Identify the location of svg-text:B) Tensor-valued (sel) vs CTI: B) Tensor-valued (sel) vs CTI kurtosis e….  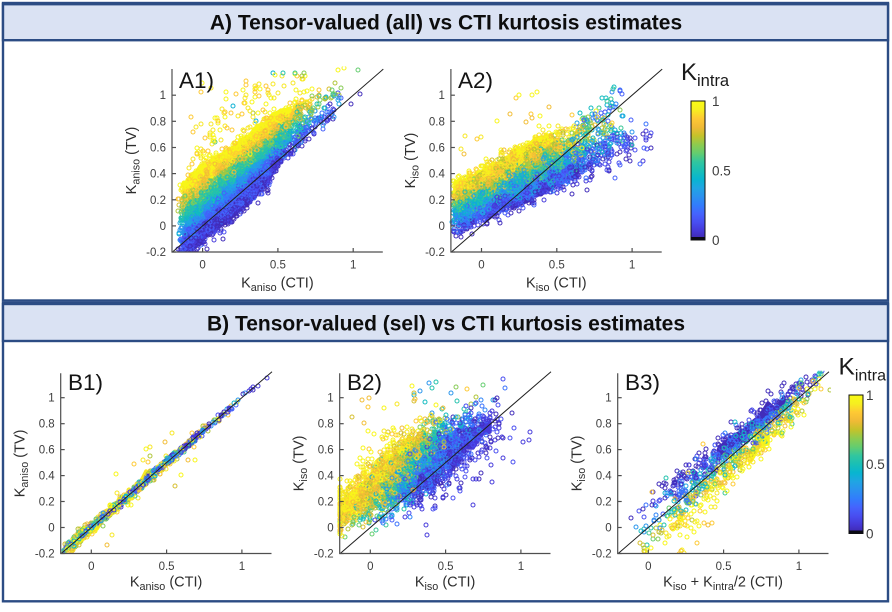
(446, 324).